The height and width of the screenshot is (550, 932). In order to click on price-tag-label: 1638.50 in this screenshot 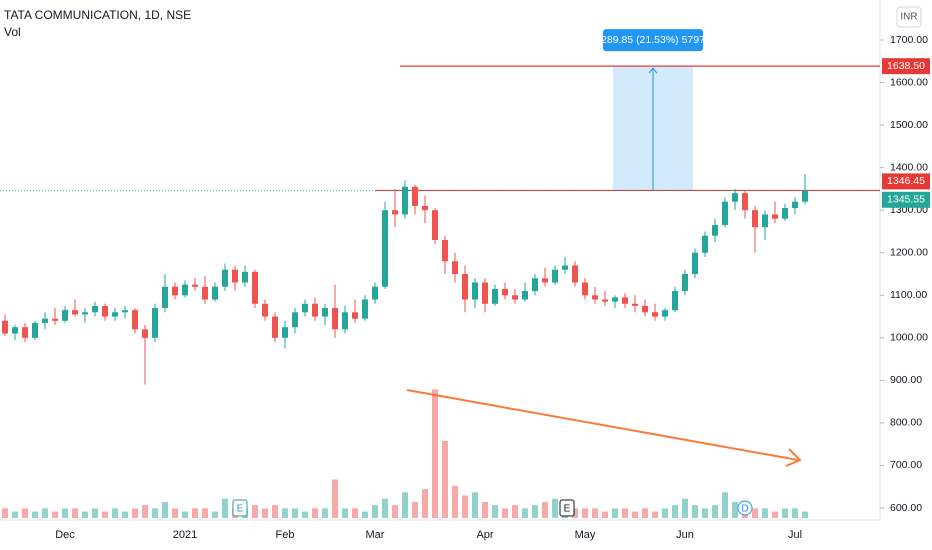, I will do `click(906, 66)`.